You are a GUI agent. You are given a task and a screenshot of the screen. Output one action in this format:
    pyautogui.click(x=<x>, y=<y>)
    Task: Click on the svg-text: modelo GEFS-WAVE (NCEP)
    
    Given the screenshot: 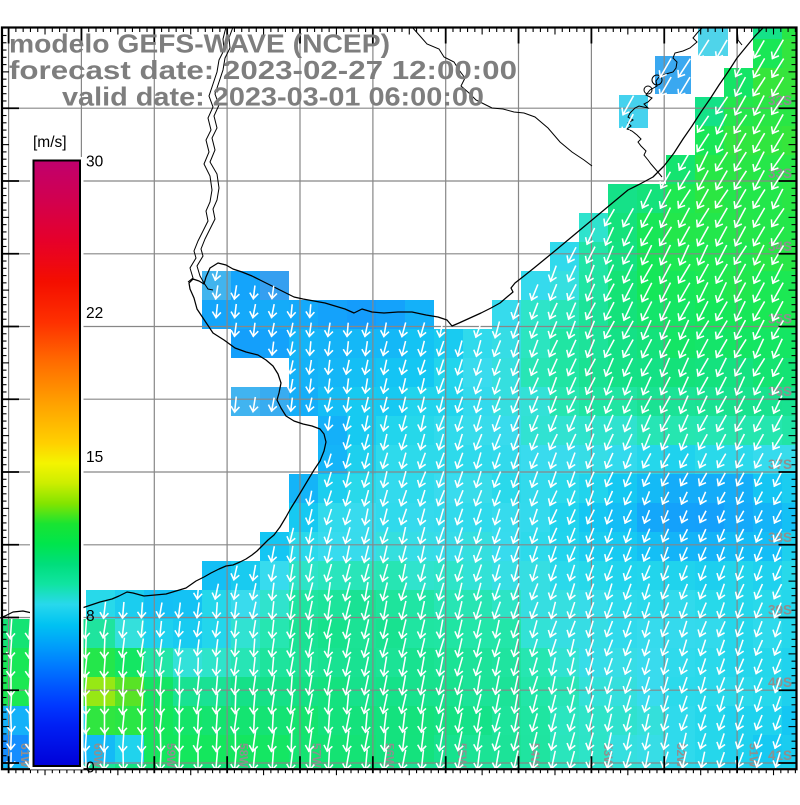 What is the action you would take?
    pyautogui.click(x=199, y=44)
    